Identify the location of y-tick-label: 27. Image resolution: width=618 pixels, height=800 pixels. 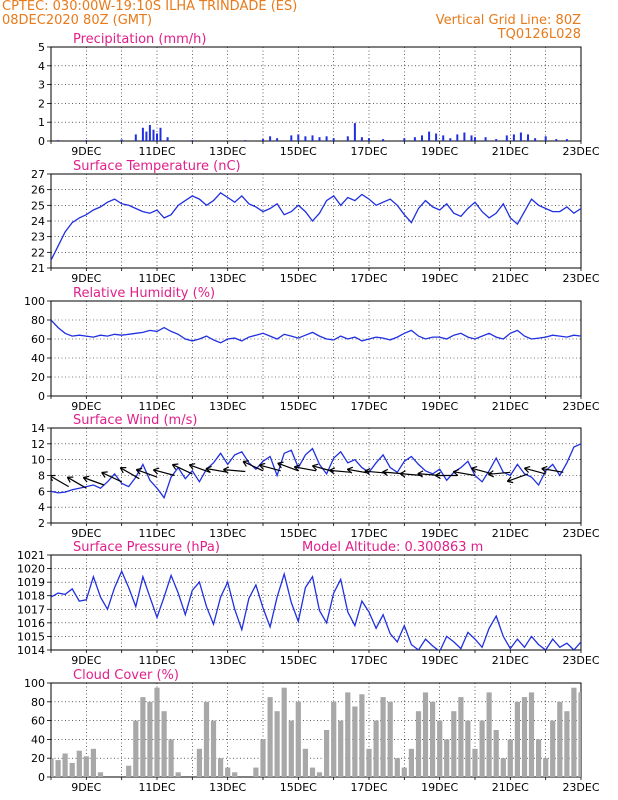
(38, 174).